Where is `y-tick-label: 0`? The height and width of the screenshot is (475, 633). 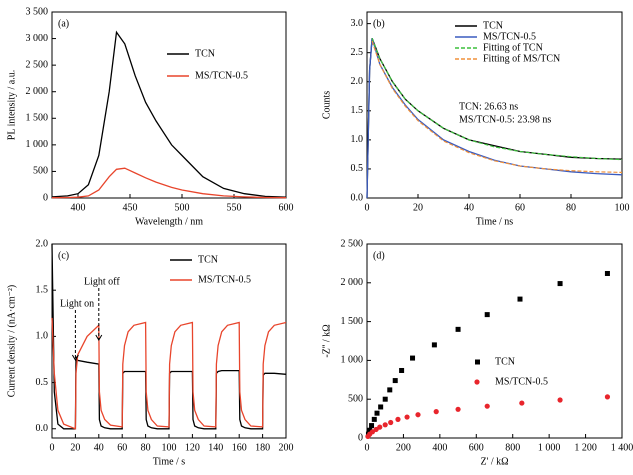 y-tick-label: 0 is located at coordinates (360, 437).